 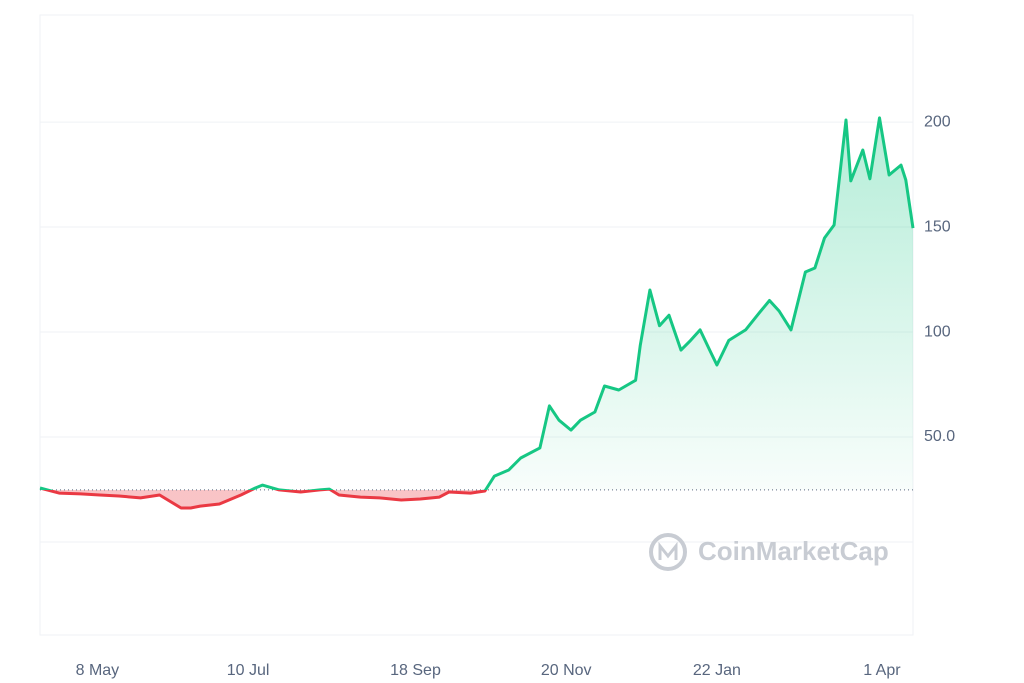 What do you see at coordinates (566, 670) in the screenshot?
I see `x-tick-label: 20 Nov` at bounding box center [566, 670].